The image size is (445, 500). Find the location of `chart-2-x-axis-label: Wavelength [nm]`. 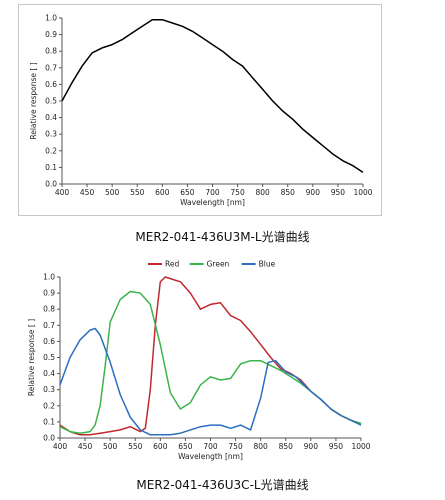

chart-2-x-axis-label: Wavelength [nm] is located at coordinates (210, 456).